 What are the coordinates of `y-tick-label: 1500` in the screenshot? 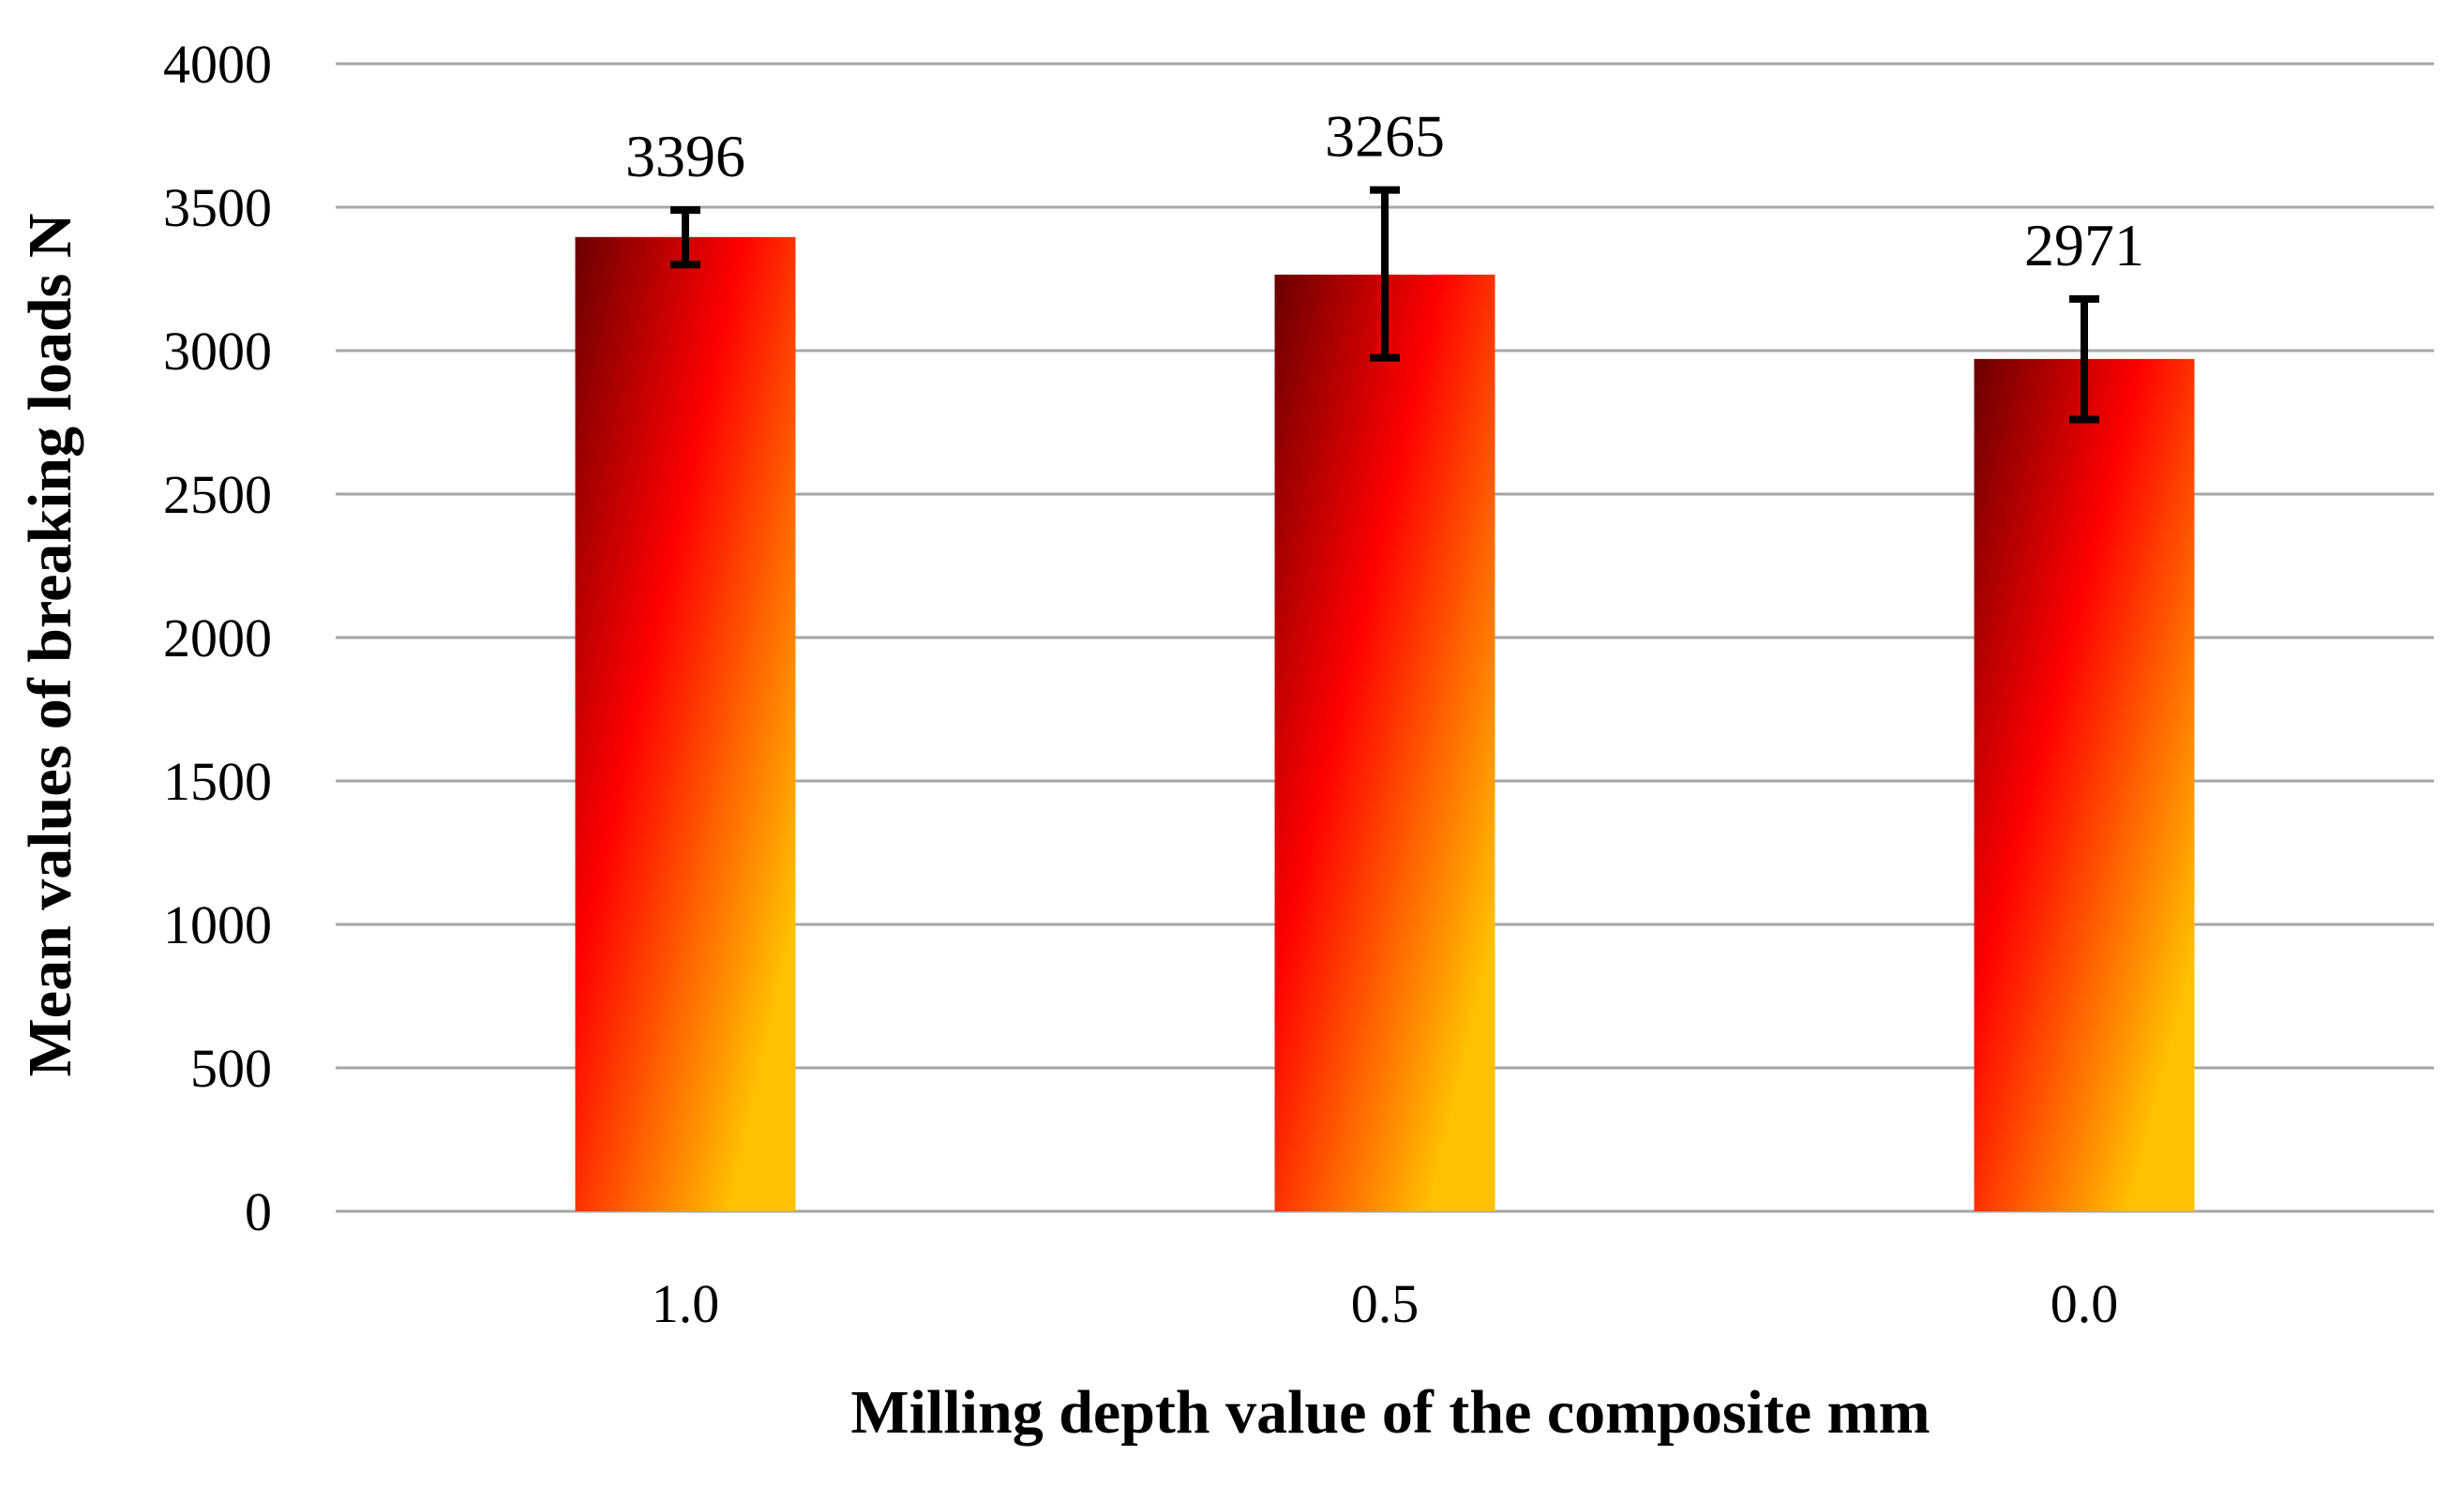 It's located at (217, 781).